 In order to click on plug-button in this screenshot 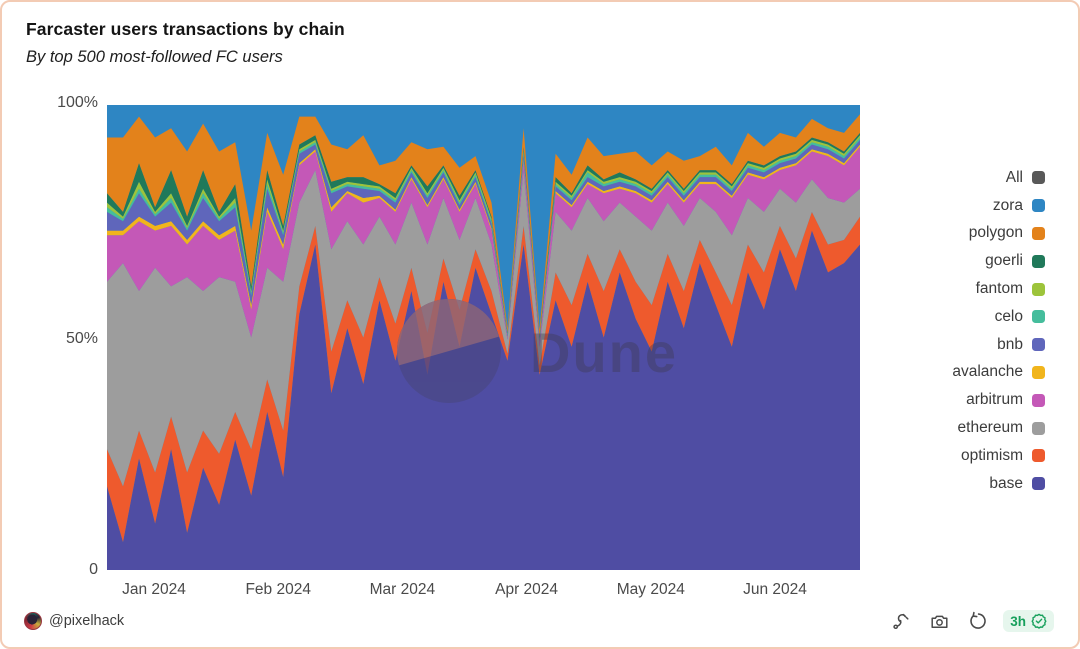, I will do `click(901, 621)`.